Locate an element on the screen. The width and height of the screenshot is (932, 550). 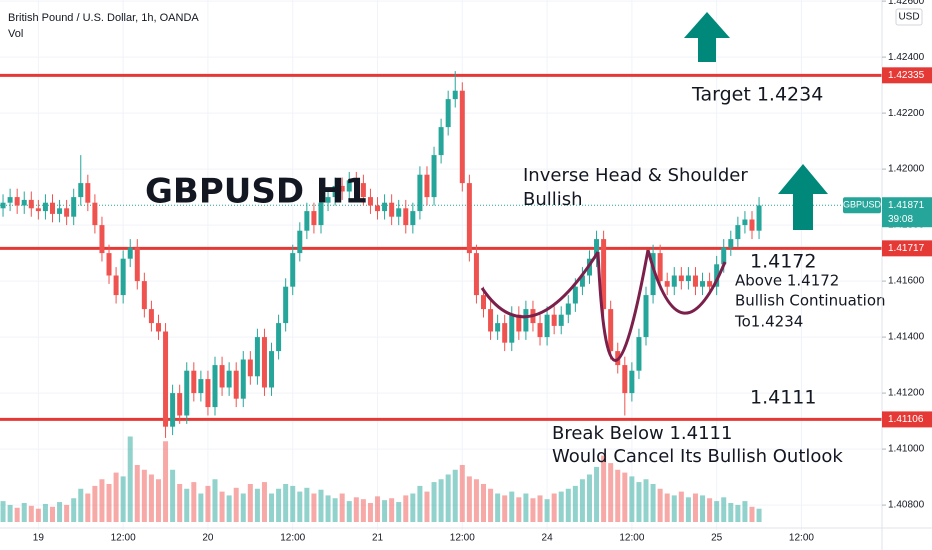
annotation-heading: GBPUSD H1 is located at coordinates (256, 192).